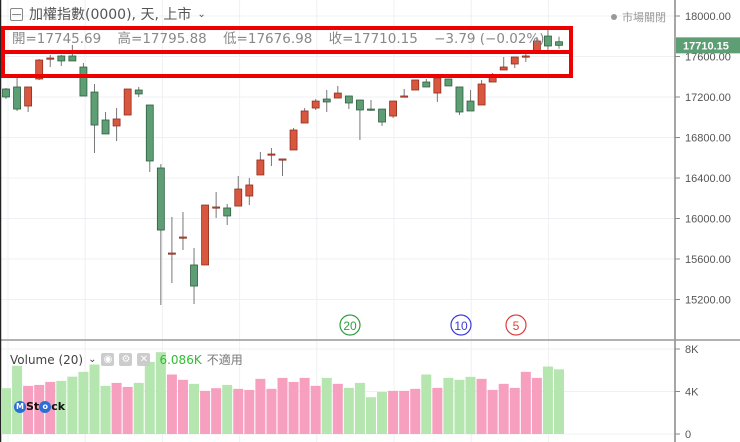 This screenshot has height=442, width=740. Describe the element at coordinates (39, 406) in the screenshot. I see `mstock-logo: M St o ck` at that location.